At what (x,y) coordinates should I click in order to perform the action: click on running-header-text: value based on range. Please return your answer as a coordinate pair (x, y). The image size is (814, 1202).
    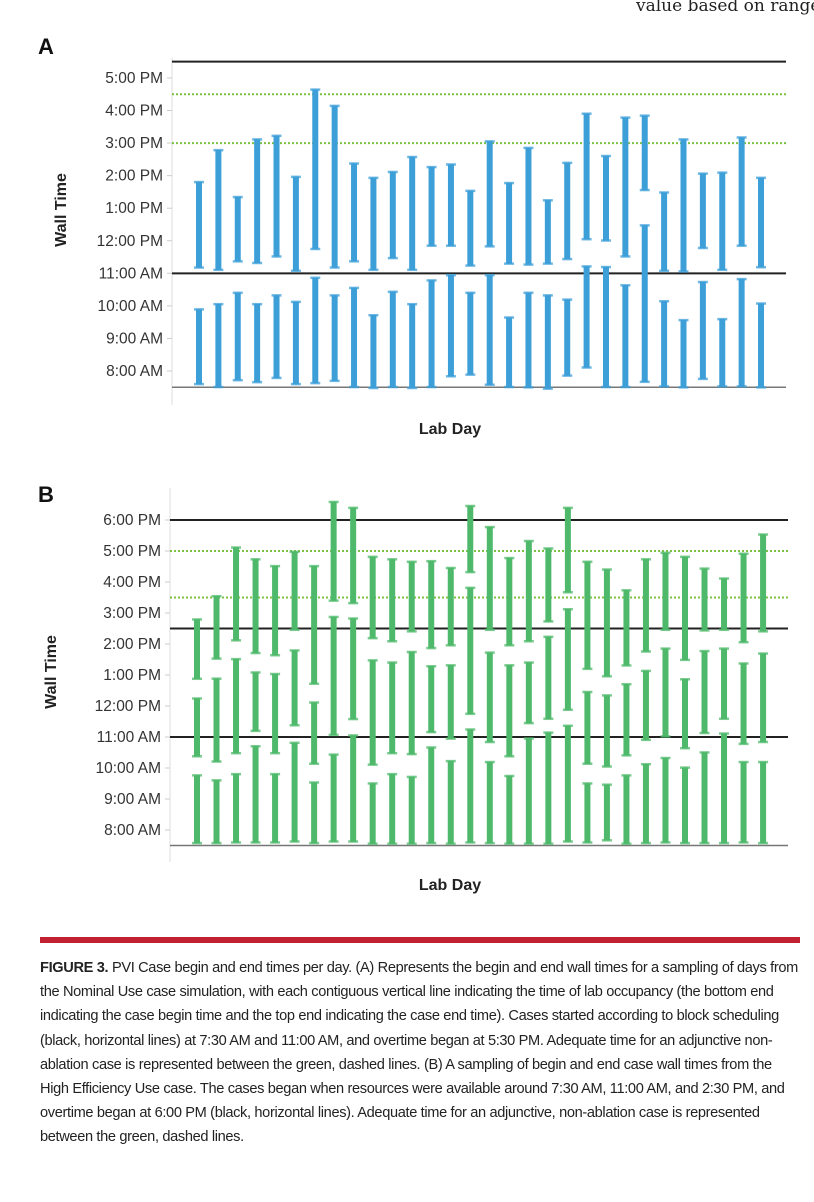
    Looking at the image, I should click on (725, 8).